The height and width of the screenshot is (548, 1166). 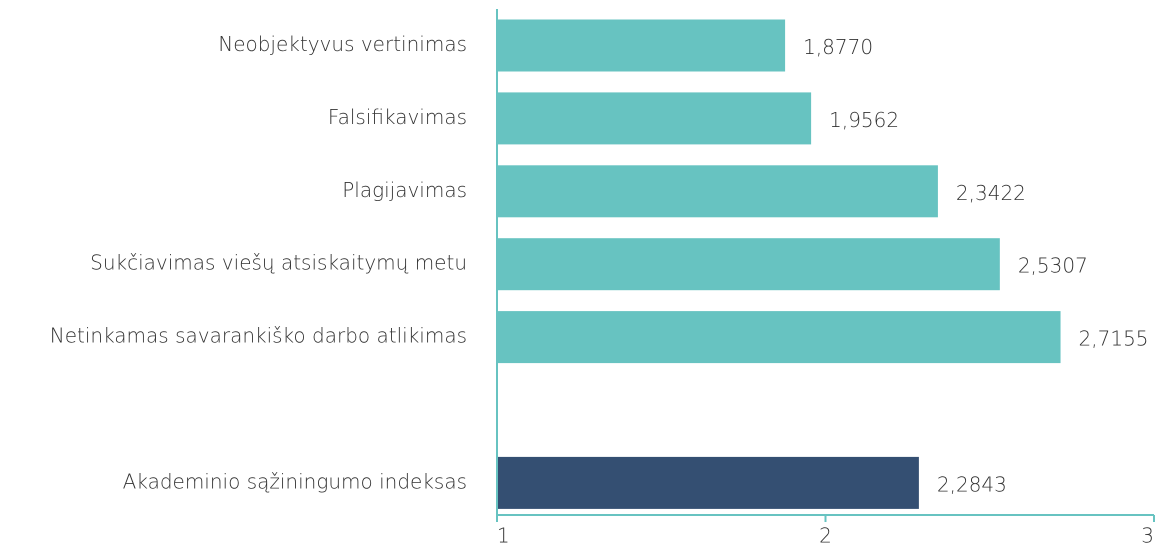 What do you see at coordinates (864, 120) in the screenshot?
I see `value-label: 1,9562` at bounding box center [864, 120].